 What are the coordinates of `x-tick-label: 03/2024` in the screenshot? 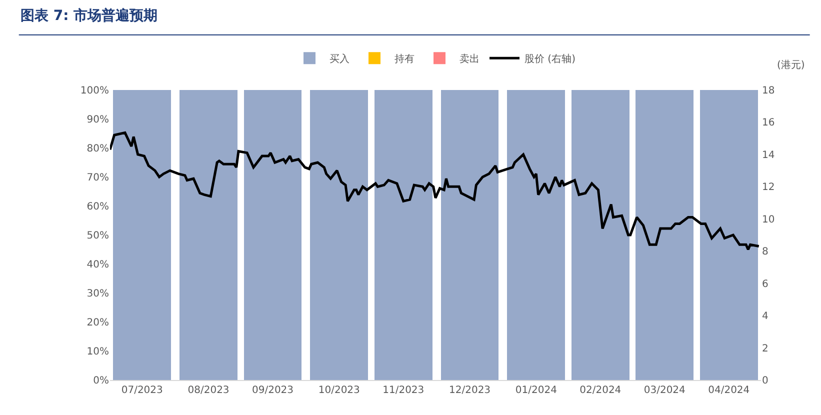 It's located at (665, 390).